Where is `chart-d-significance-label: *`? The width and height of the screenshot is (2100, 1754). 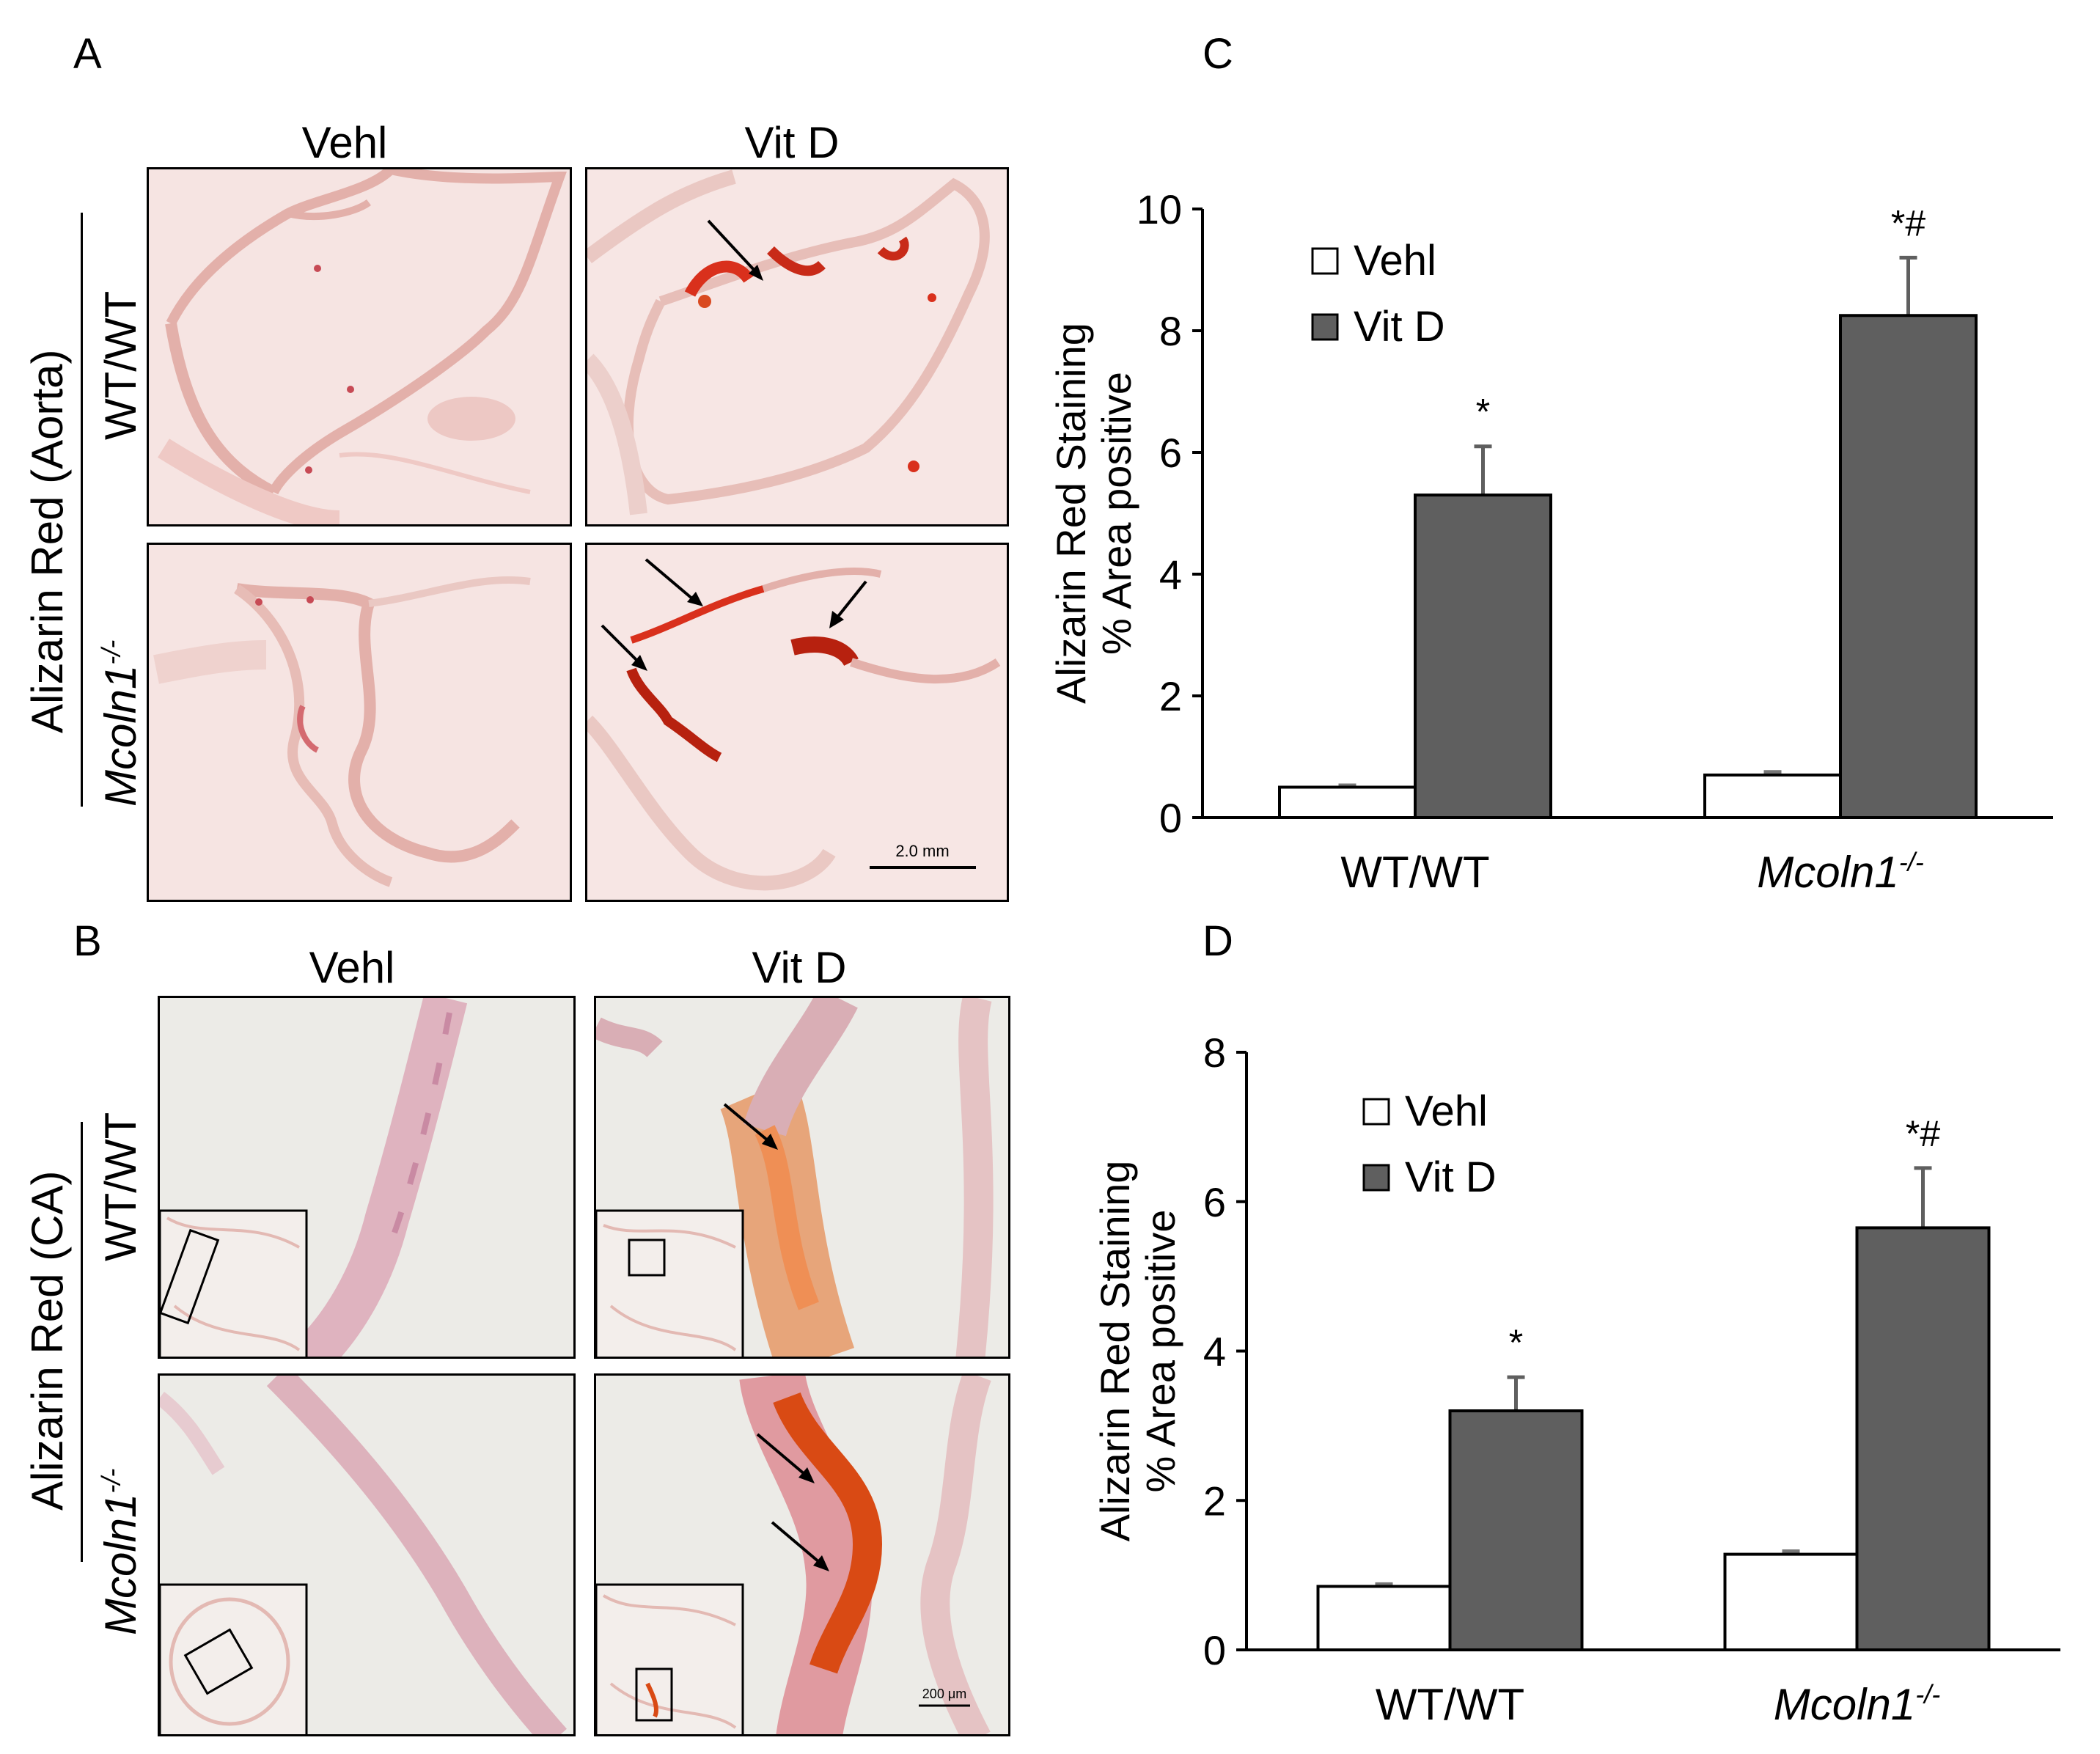
chart-d-significance-label: * is located at coordinates (1516, 1343).